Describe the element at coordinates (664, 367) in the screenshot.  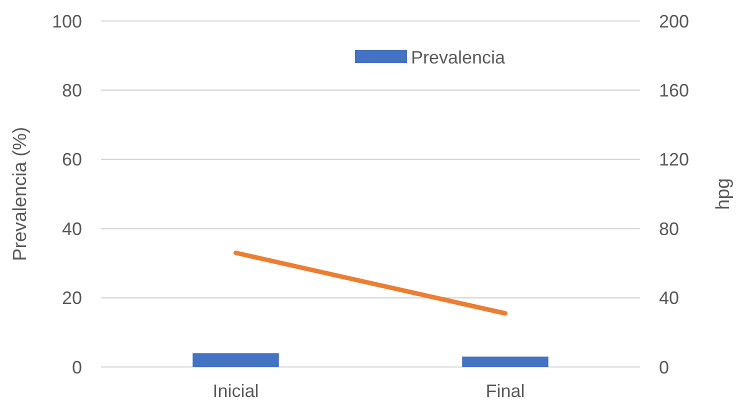
I see `y2-tick-label: 0` at that location.